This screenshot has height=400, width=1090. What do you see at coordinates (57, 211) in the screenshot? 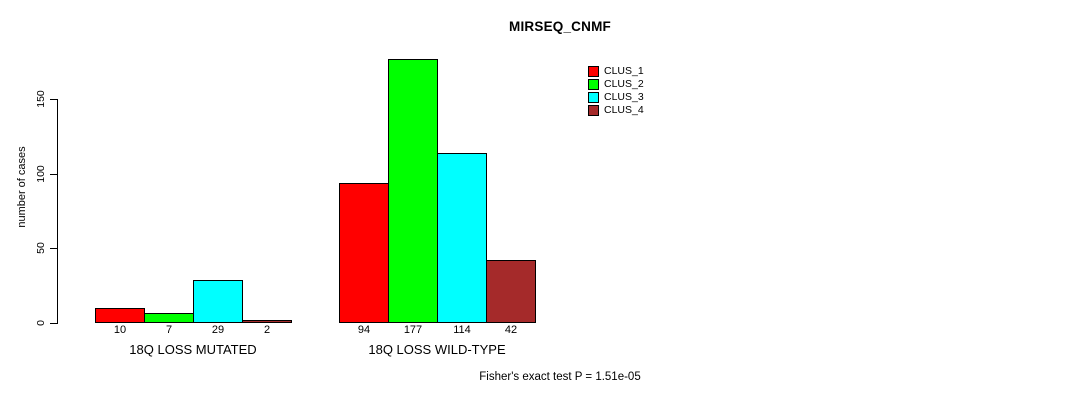
I see `y-axis-line` at bounding box center [57, 211].